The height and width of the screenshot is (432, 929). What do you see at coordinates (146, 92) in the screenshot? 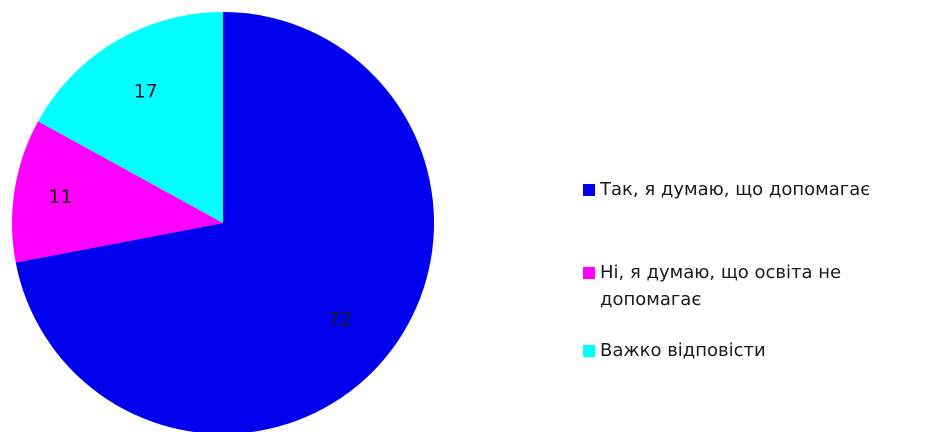
I see `pie-data-label: 17` at bounding box center [146, 92].